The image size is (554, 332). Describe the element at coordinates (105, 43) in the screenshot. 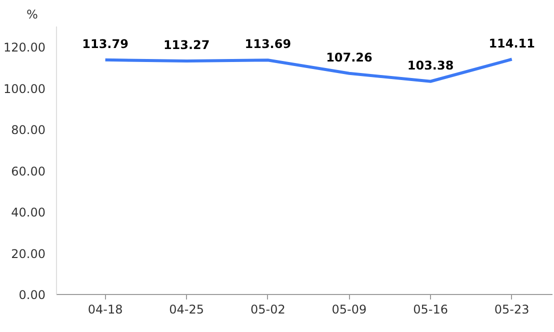

I see `data-label: 113.79` at that location.